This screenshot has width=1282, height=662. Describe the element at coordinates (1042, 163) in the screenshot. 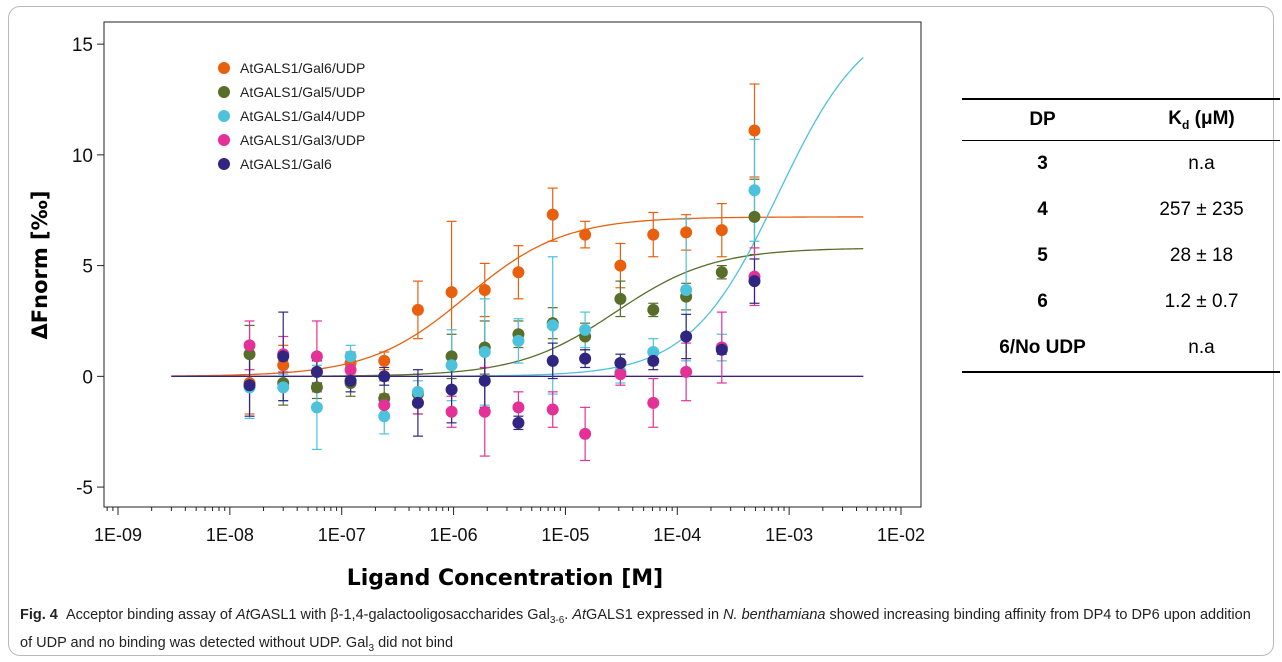

I see `dp-cell: 3` at that location.